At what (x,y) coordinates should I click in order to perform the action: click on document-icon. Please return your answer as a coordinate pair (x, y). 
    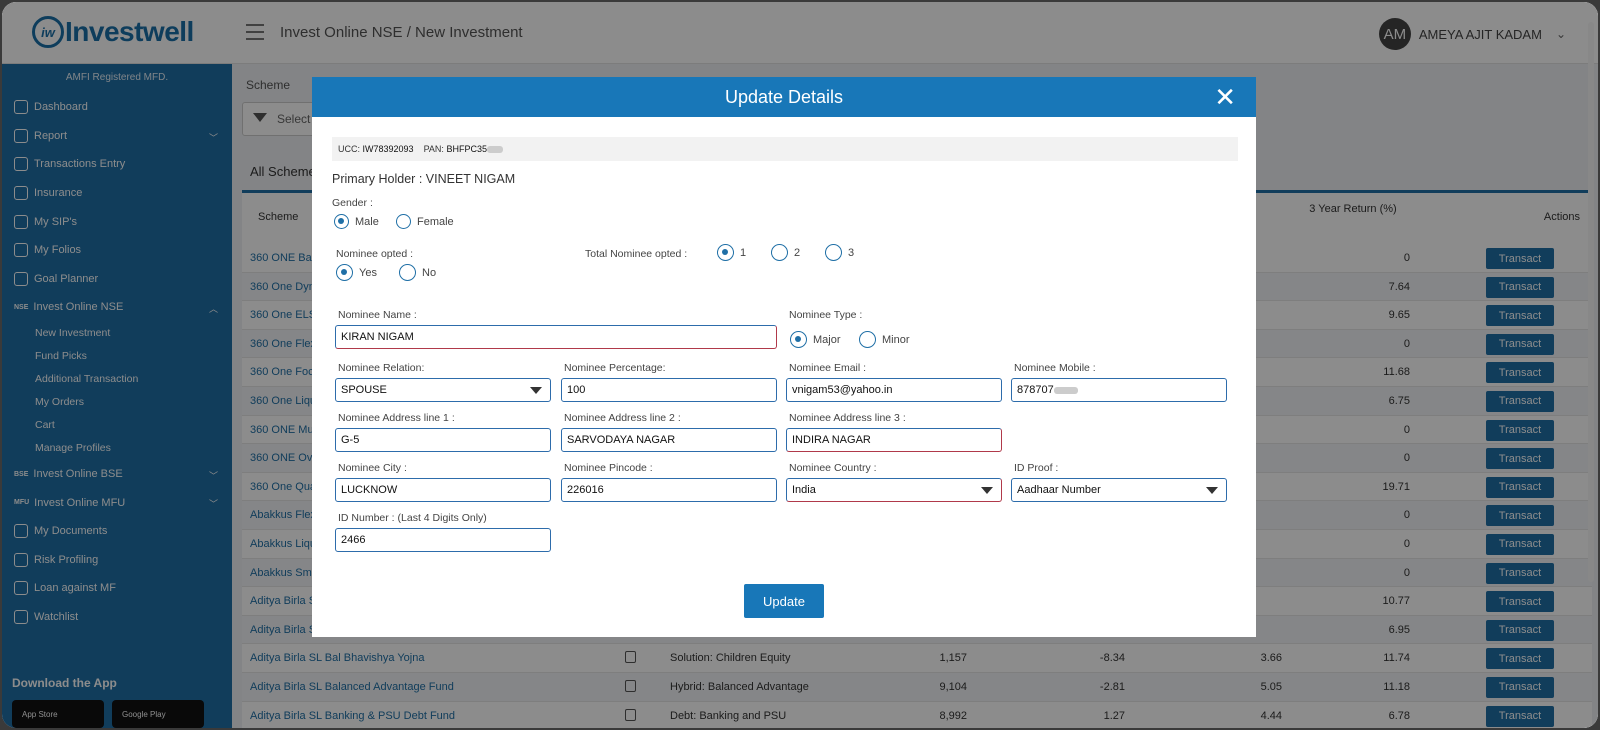
    Looking at the image, I should click on (21, 531).